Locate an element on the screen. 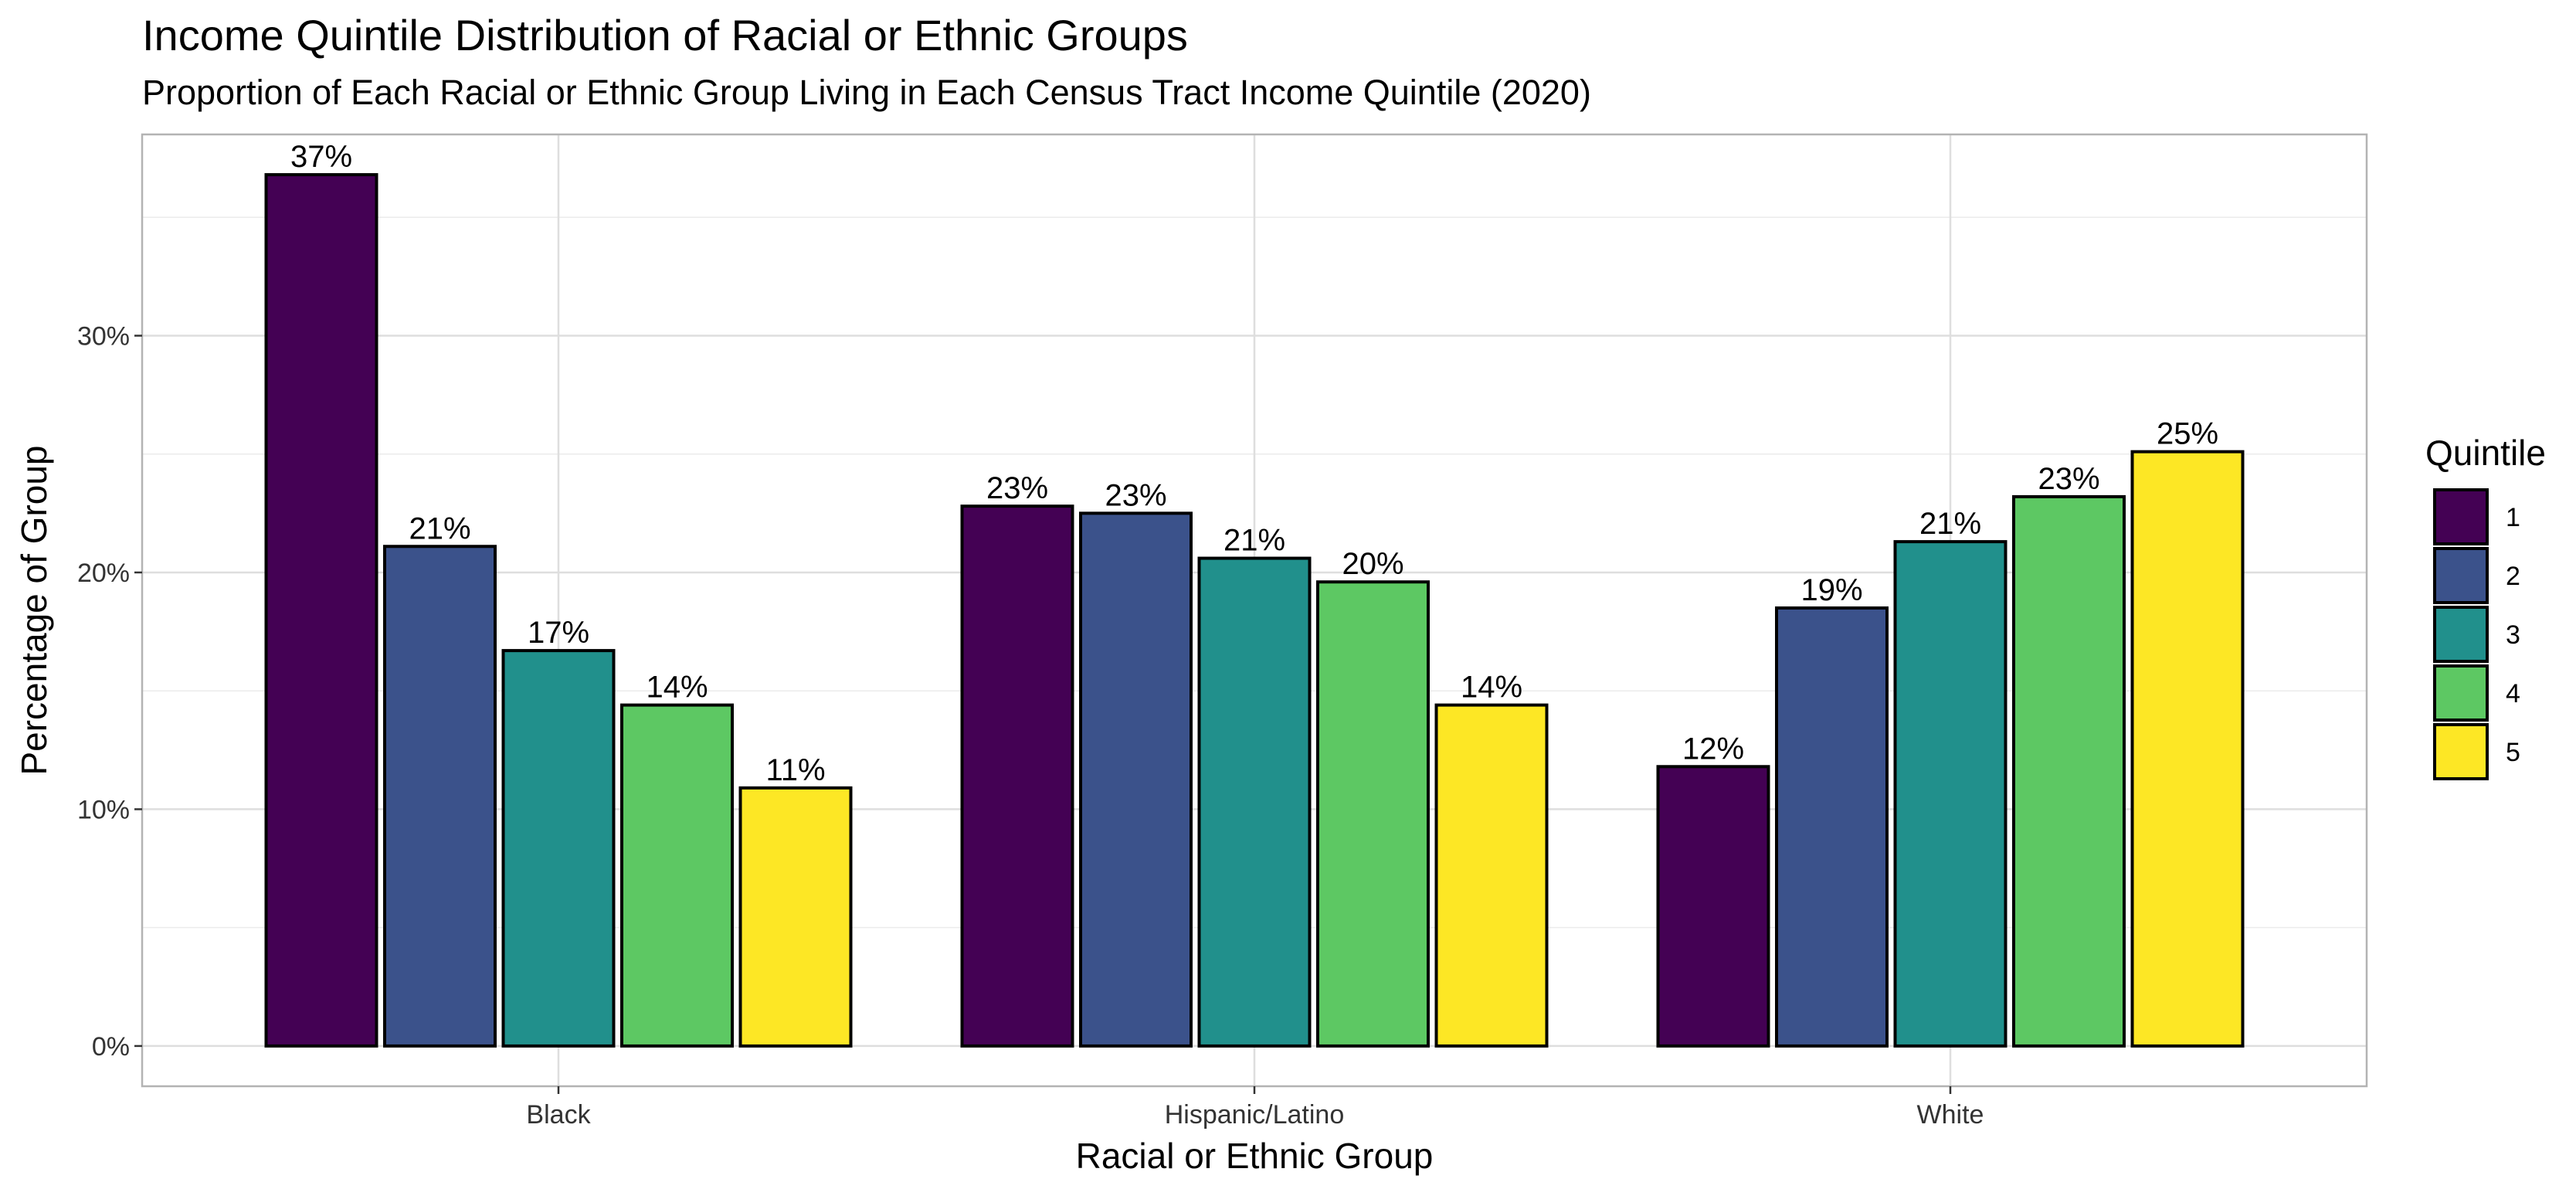 This screenshot has width=2576, height=1189. legend-items: 1 2 3 4 5 is located at coordinates (2476, 634).